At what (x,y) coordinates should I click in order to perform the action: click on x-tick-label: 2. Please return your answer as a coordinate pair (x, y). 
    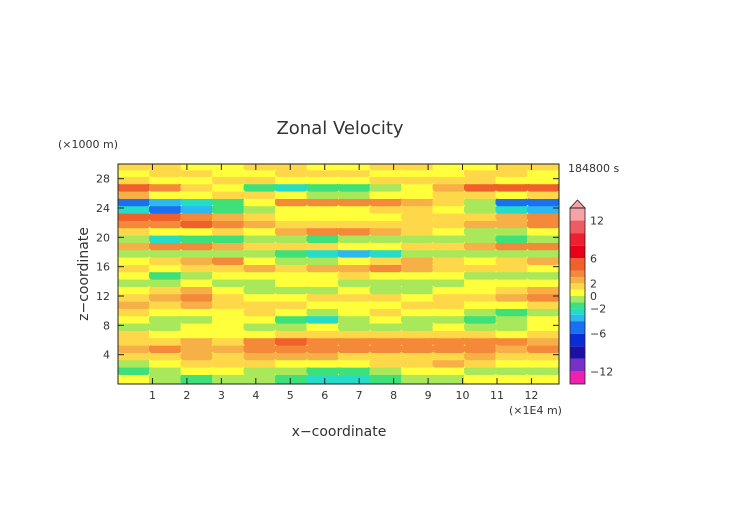
    Looking at the image, I should click on (186, 395).